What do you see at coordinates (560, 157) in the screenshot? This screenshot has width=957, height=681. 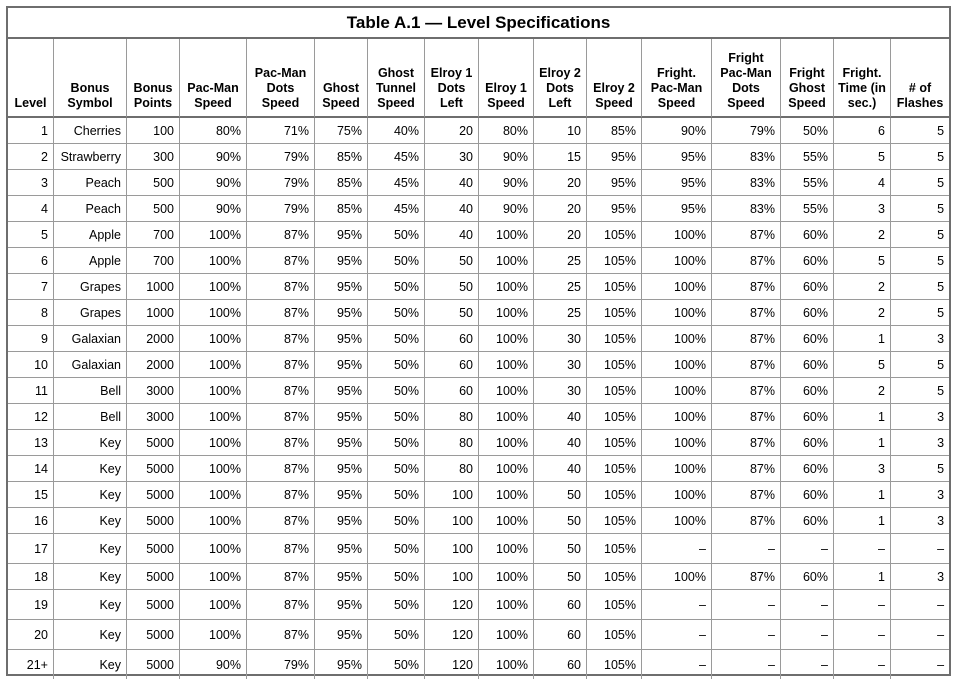 I see `table-cell: 15` at bounding box center [560, 157].